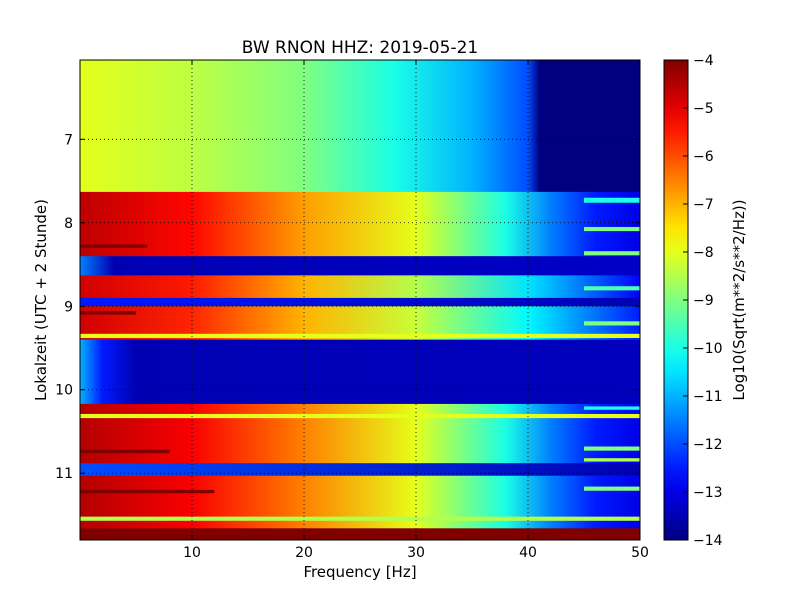 Image resolution: width=800 pixels, height=600 pixels. What do you see at coordinates (739, 299) in the screenshot?
I see `colorbar-label: Log10(Sqrt(m**2/s**2/Hz))` at bounding box center [739, 299].